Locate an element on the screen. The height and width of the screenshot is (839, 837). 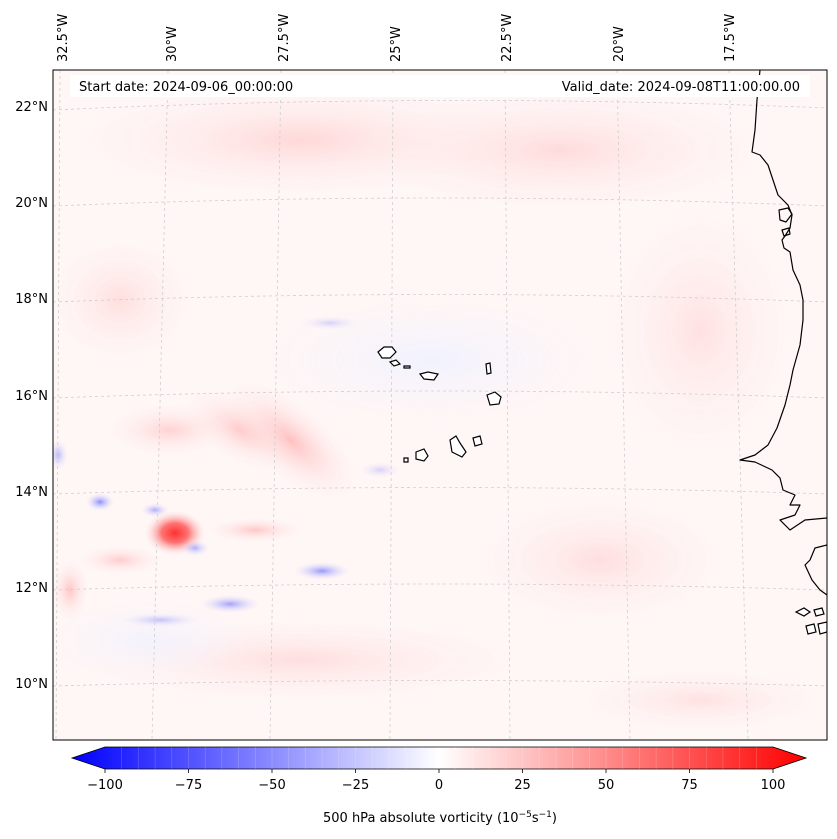
lon-label-32-5w: 32.5°W is located at coordinates (63, 38).